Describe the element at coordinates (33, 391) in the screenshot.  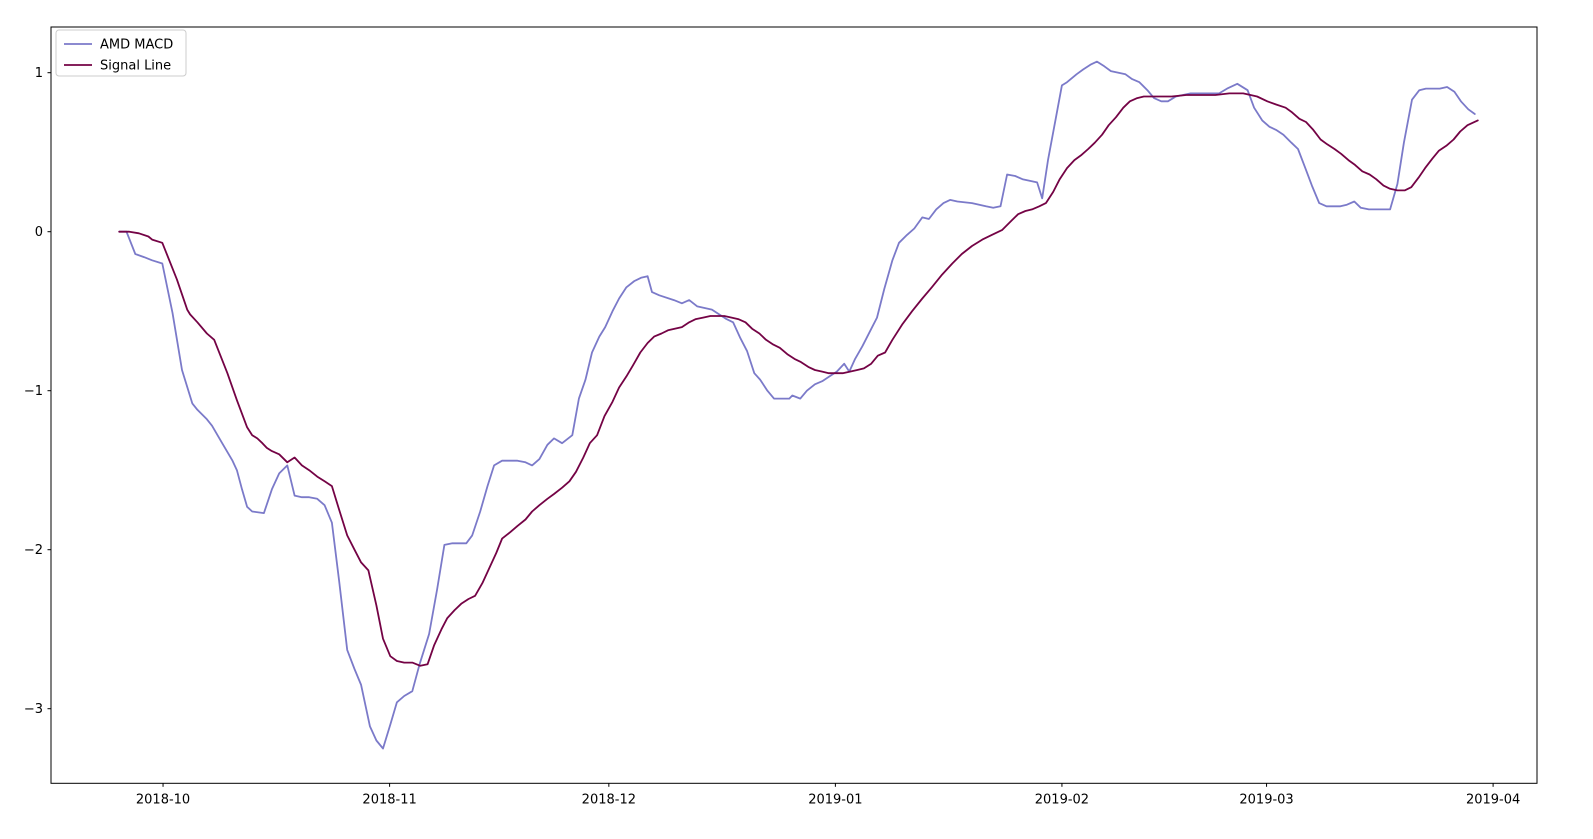
I see `y-tick-label: −1` at that location.